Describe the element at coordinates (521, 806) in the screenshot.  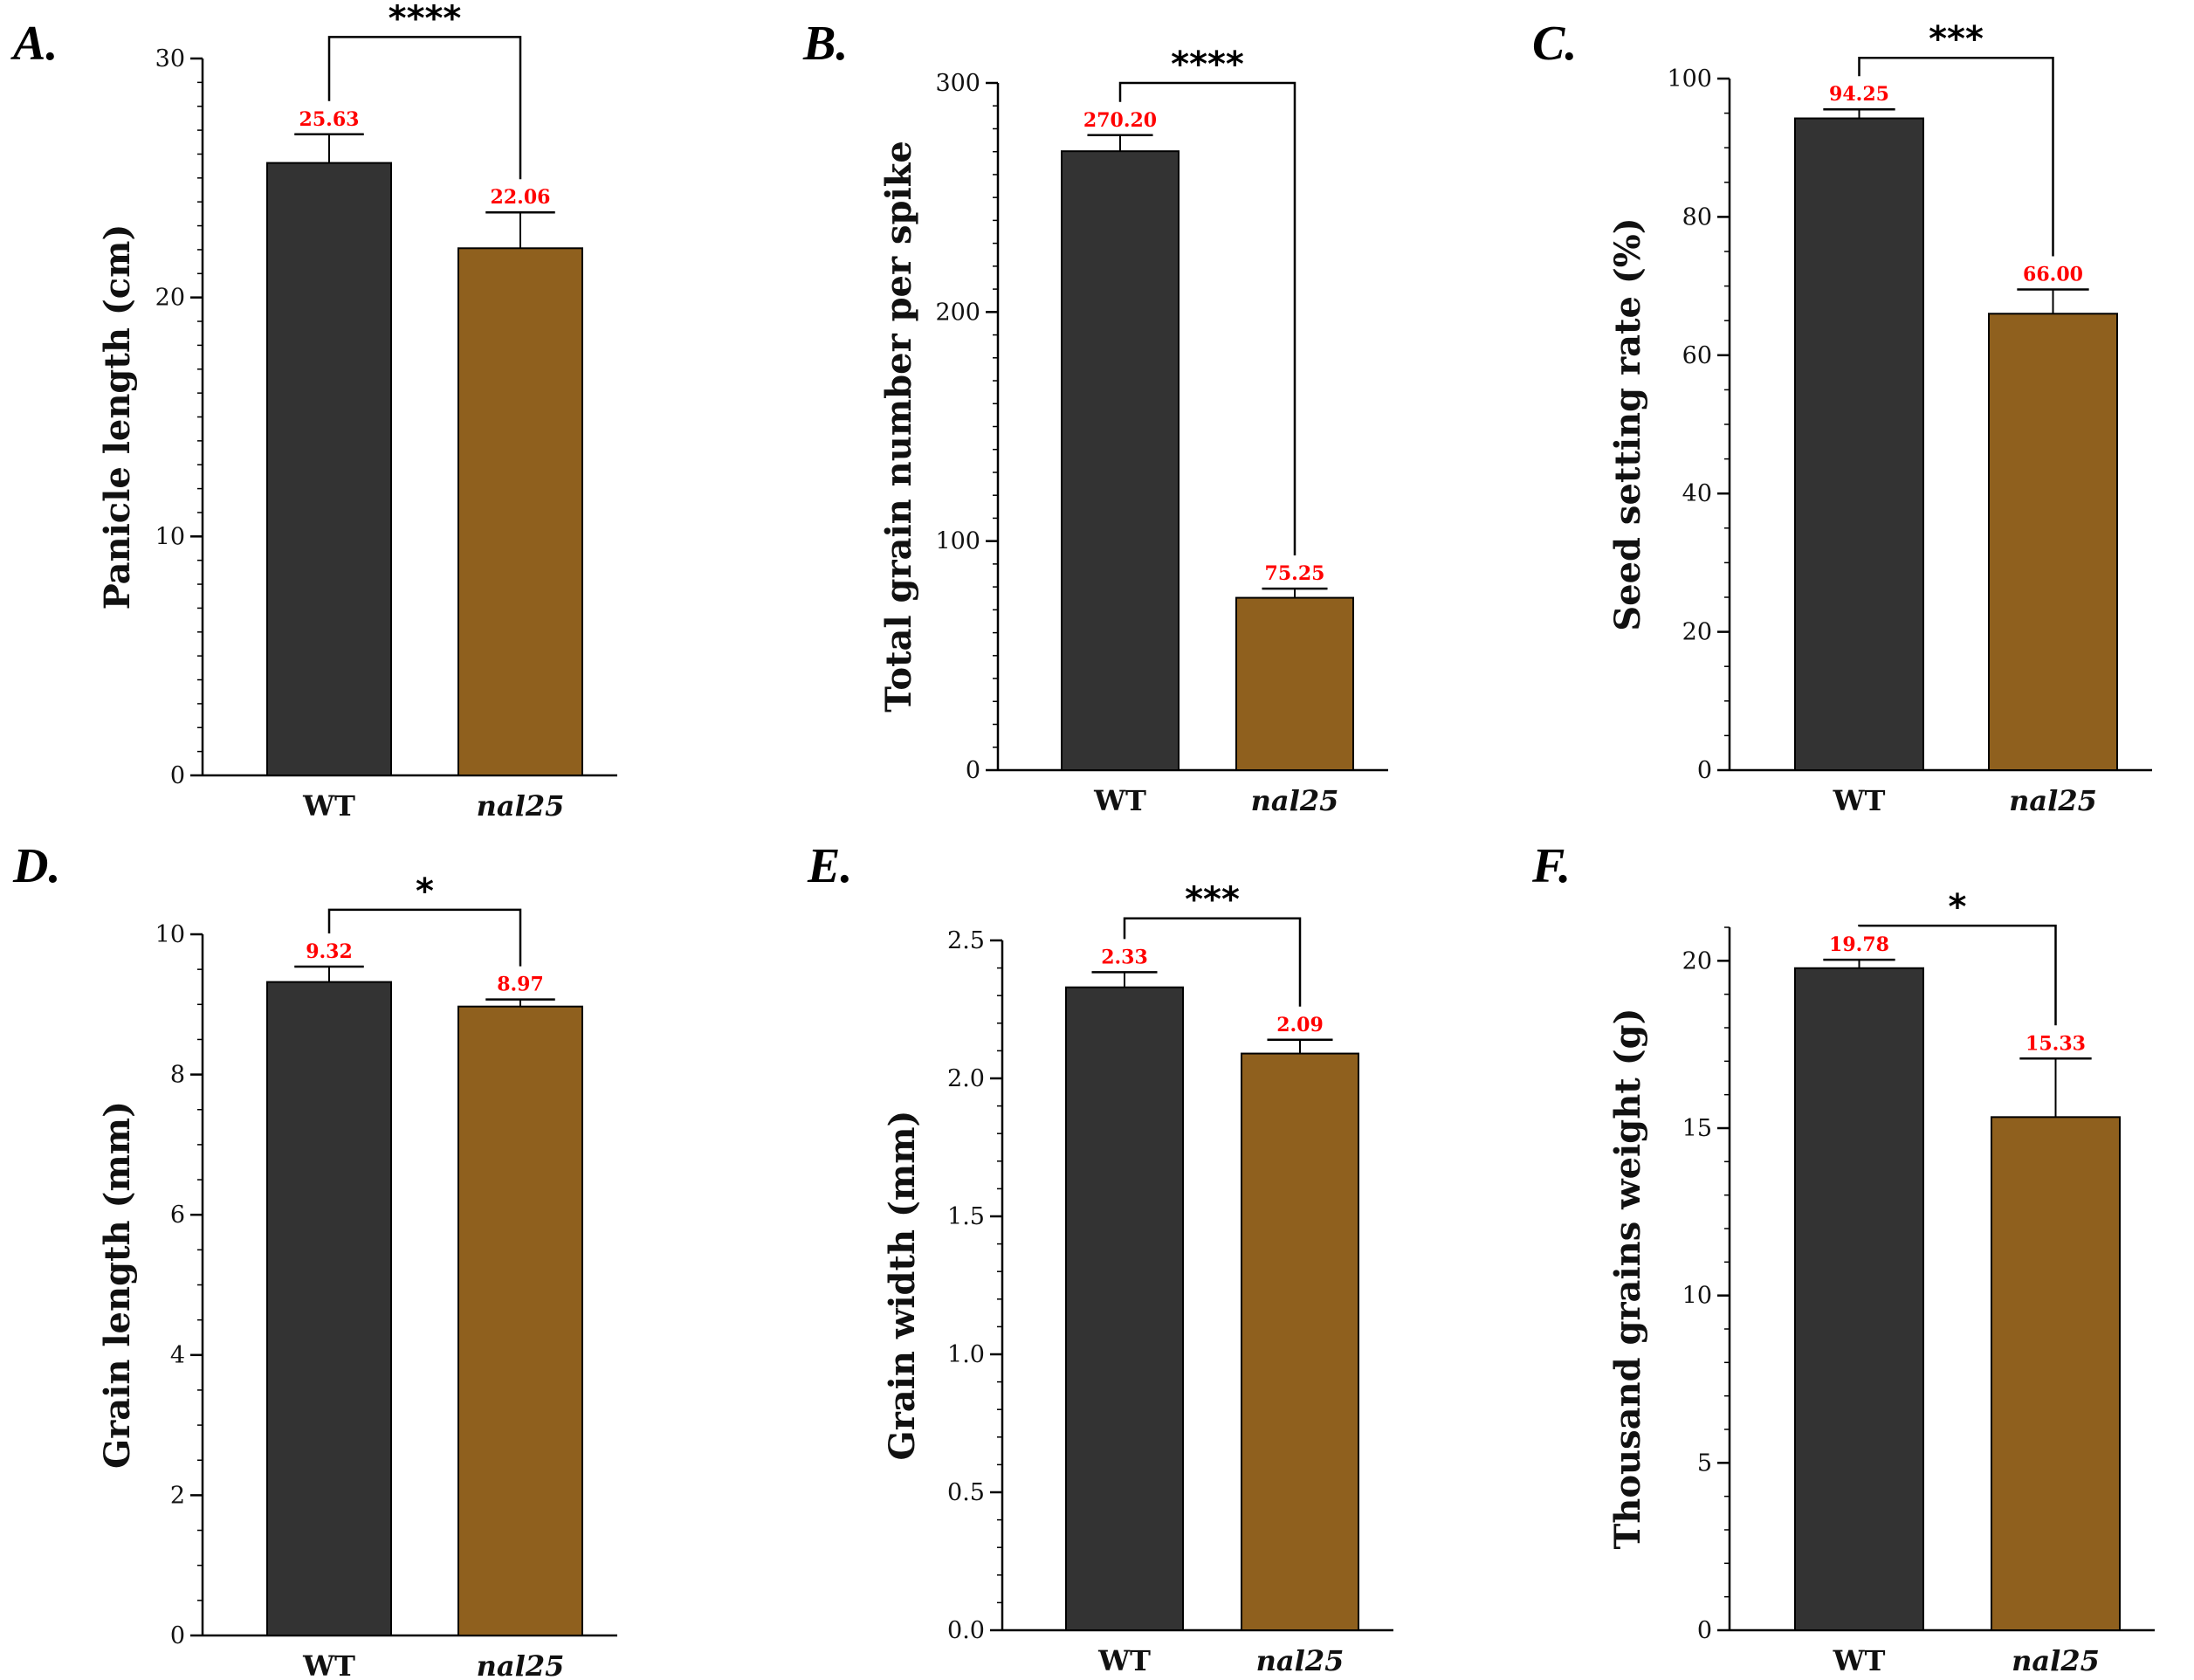
I see `panel-a-category-label: nal25` at that location.